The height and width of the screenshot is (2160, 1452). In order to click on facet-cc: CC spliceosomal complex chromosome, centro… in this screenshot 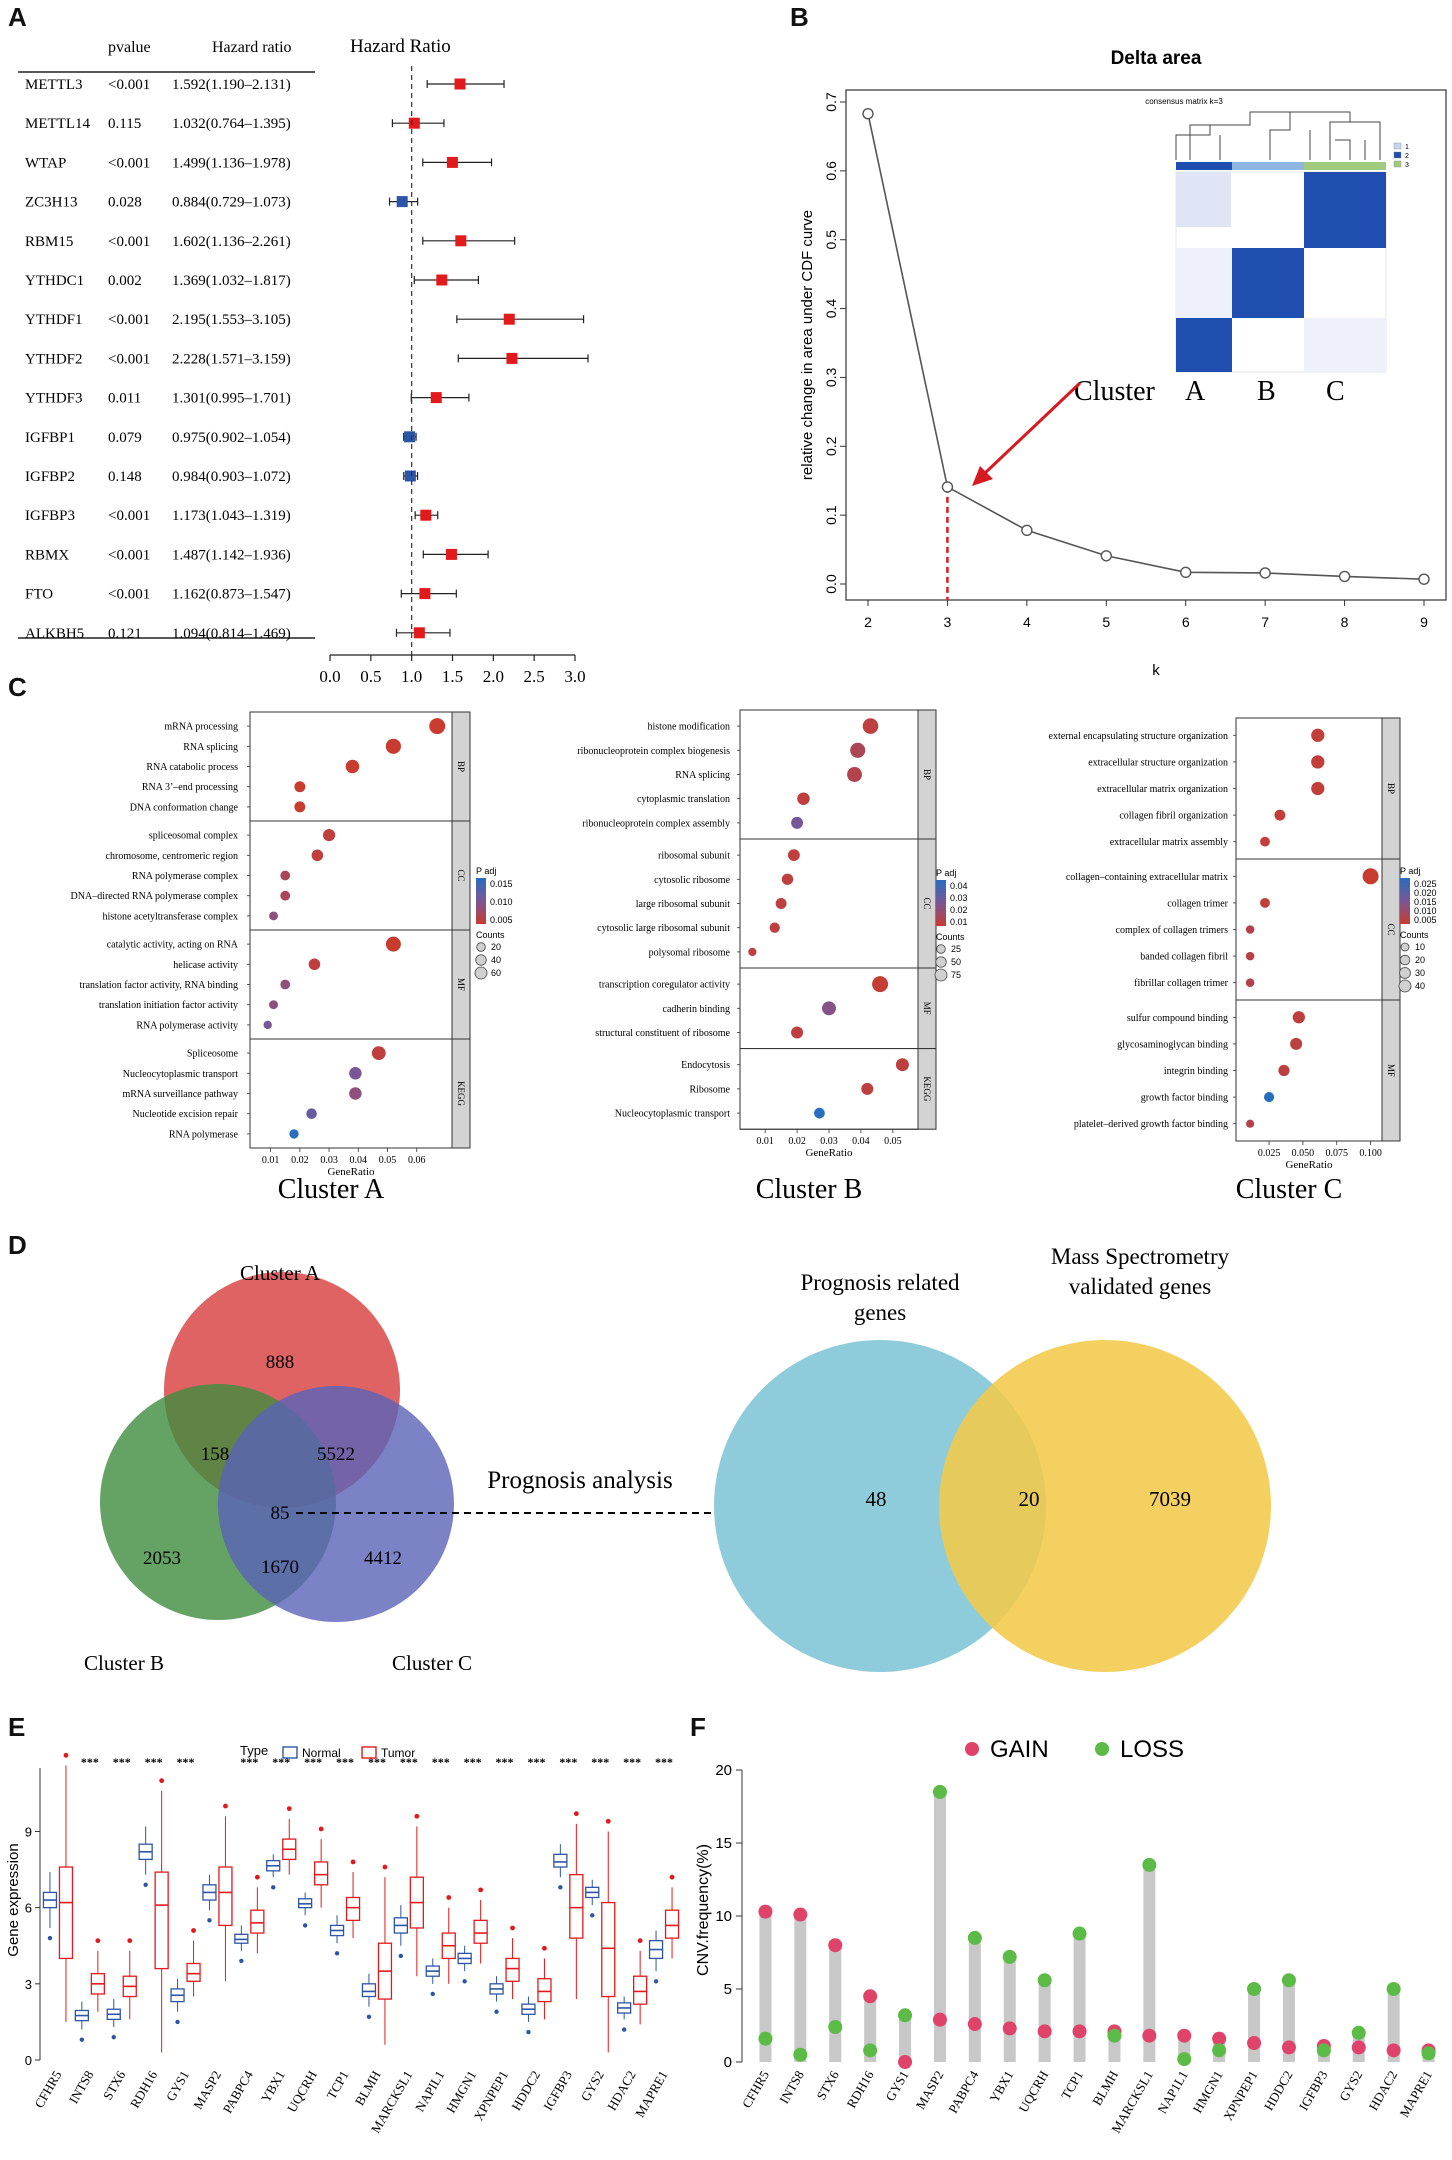, I will do `click(271, 875)`.